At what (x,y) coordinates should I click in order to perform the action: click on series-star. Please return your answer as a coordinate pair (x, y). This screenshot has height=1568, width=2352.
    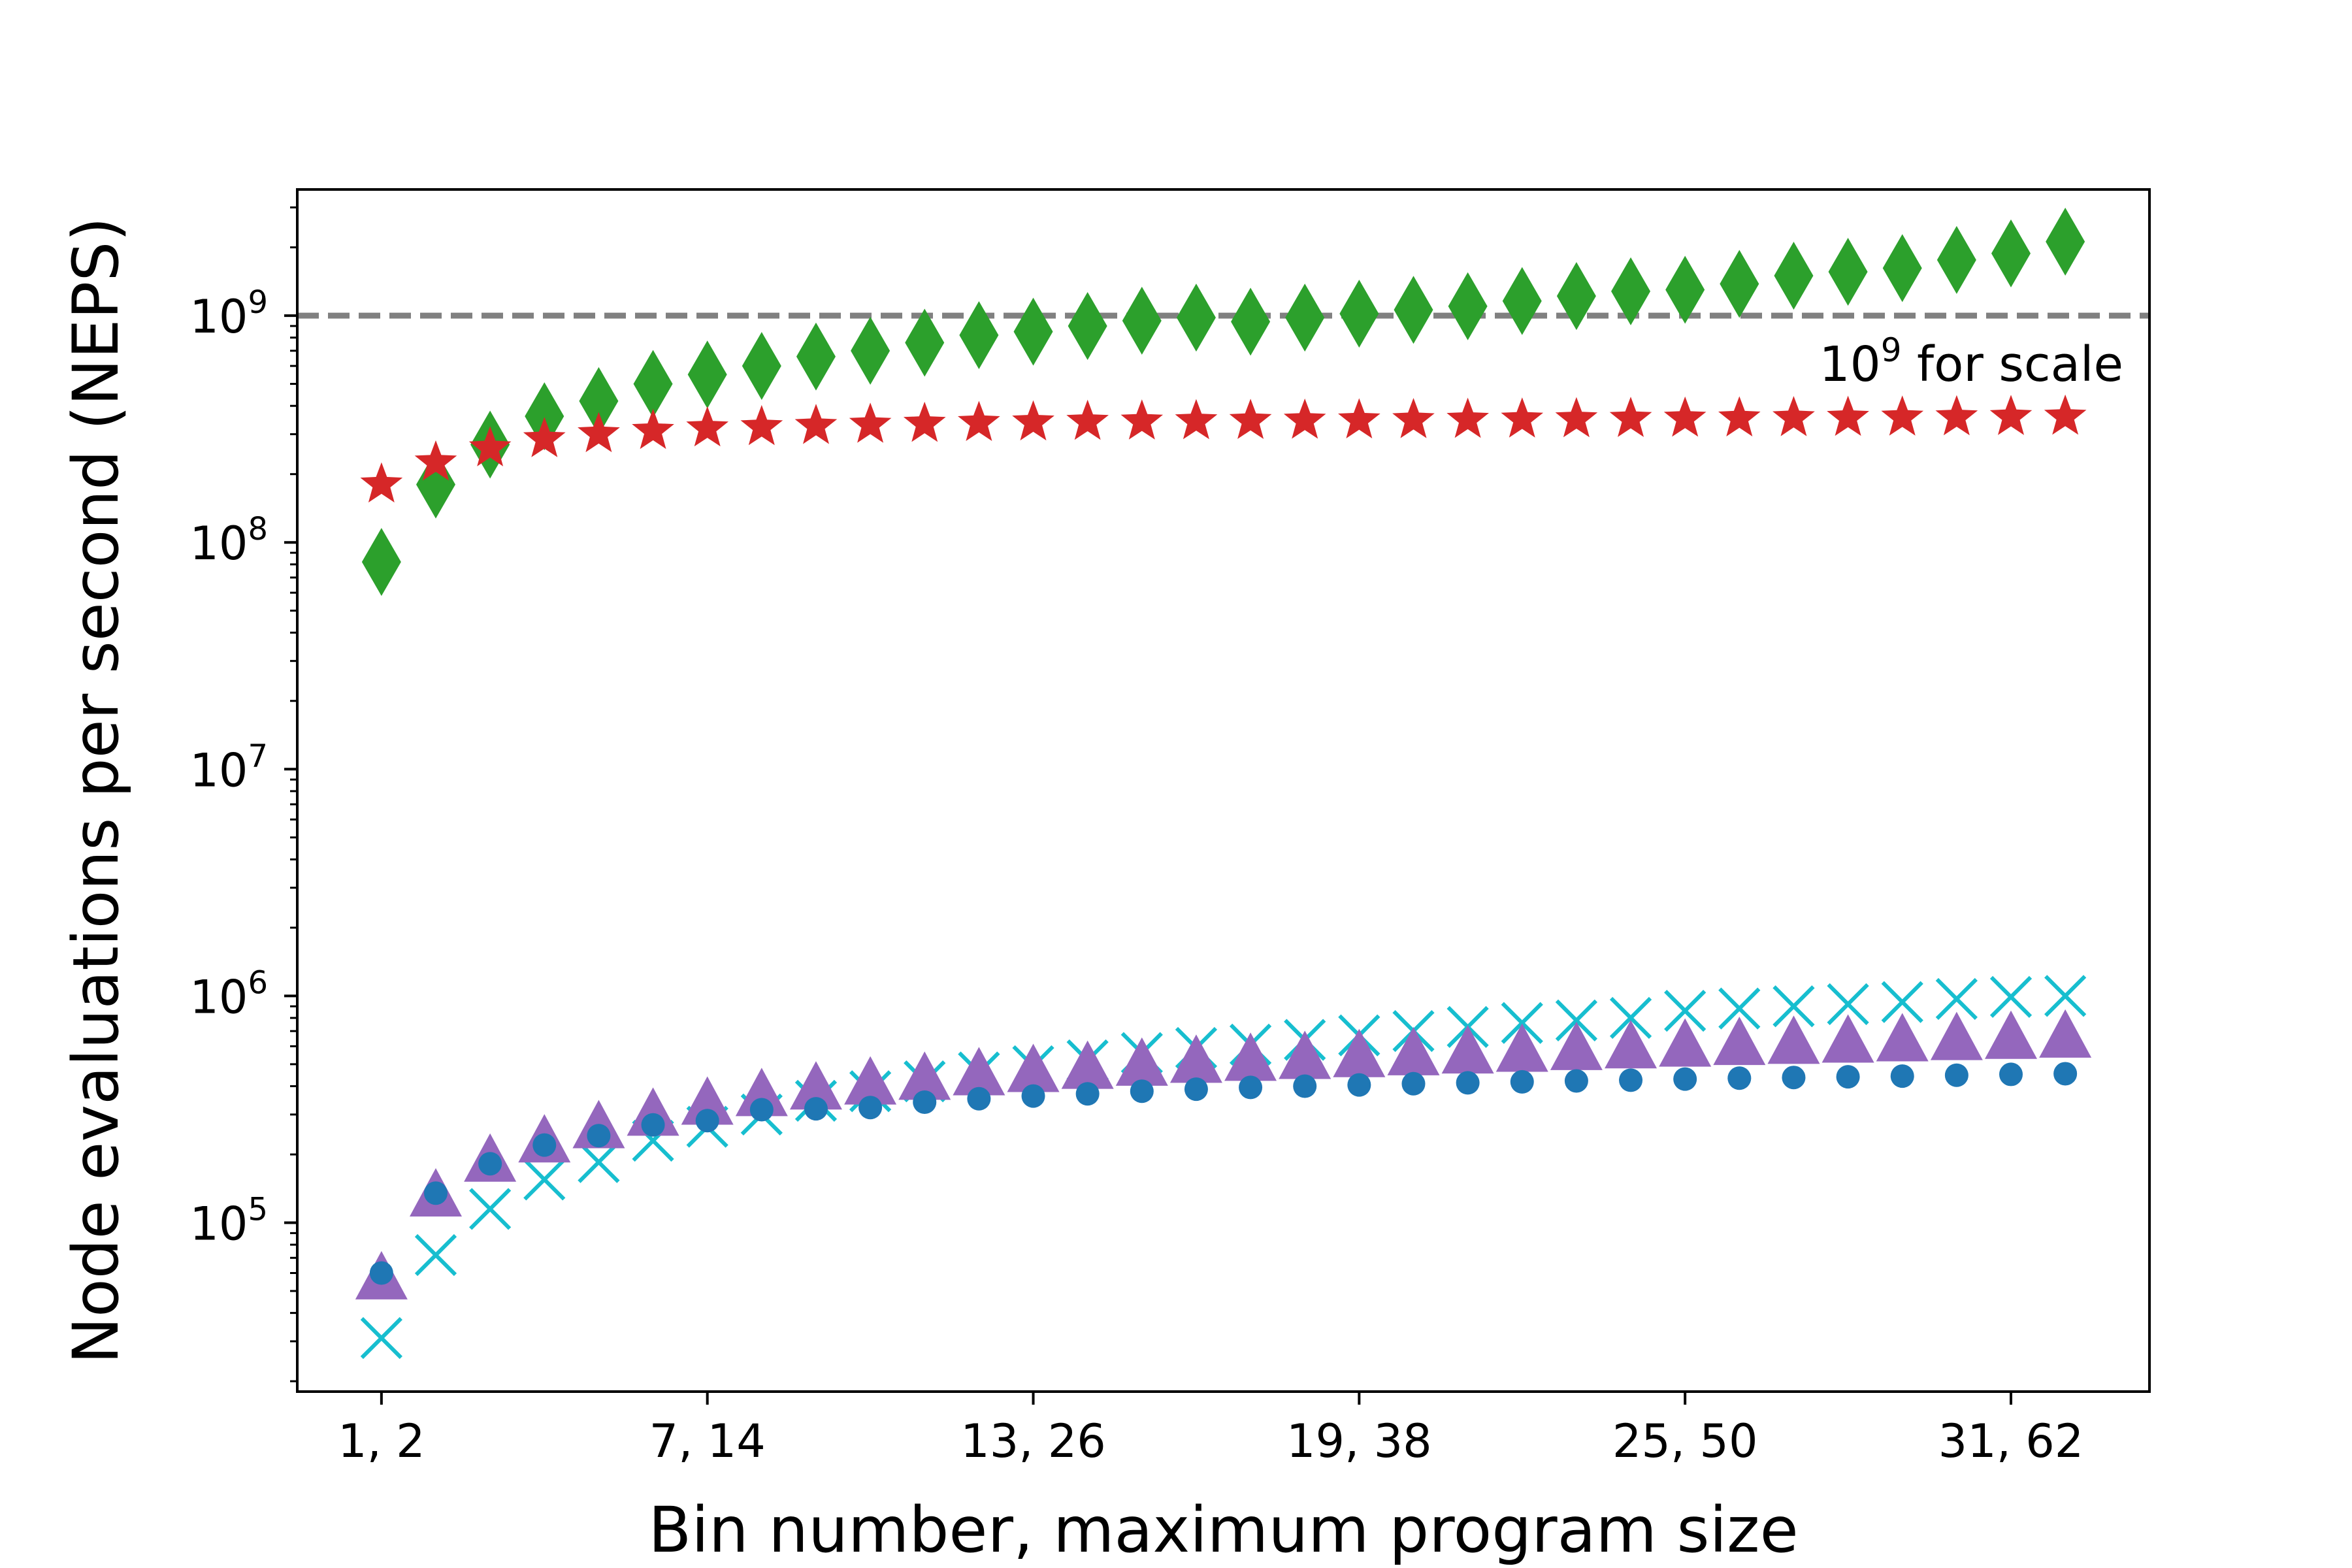
    Looking at the image, I should click on (1223, 448).